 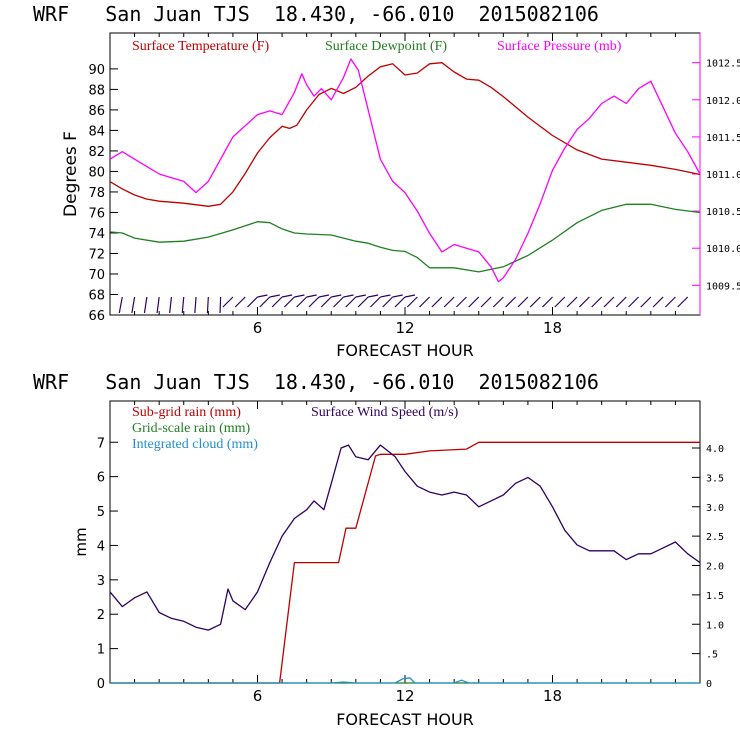 What do you see at coordinates (712, 655) in the screenshot?
I see `y2-tick-label: .5` at bounding box center [712, 655].